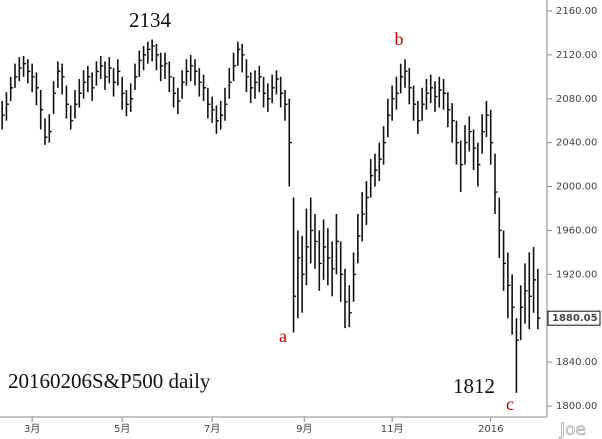 The image size is (602, 439). Describe the element at coordinates (576, 274) in the screenshot. I see `y-tick-label: 1920.00` at that location.